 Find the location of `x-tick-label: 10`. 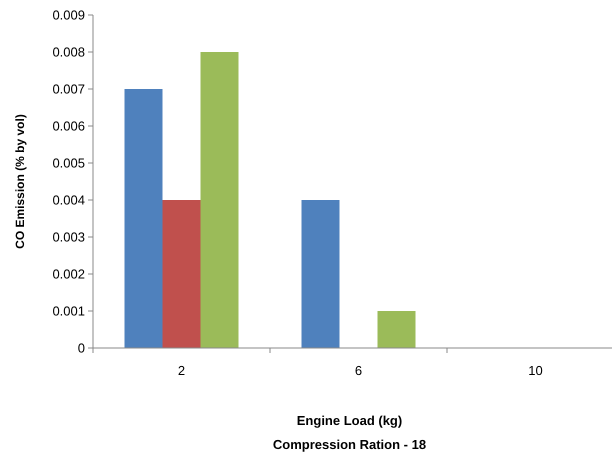

x-tick-label: 10 is located at coordinates (535, 370).